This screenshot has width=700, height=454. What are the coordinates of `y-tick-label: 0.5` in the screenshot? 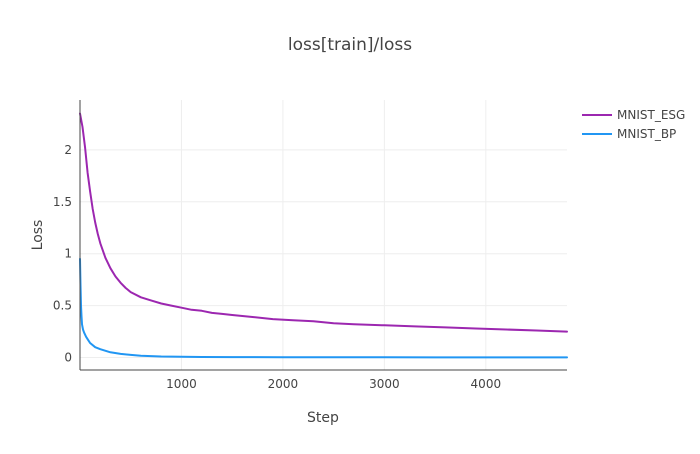 It's located at (62, 306).